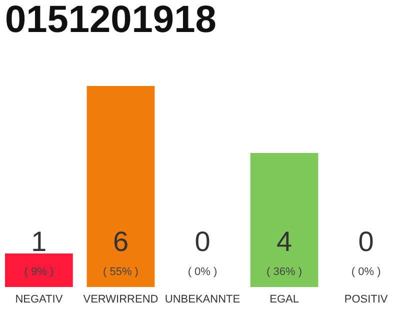  I want to click on annotation: ( 9% ), so click(39, 272).